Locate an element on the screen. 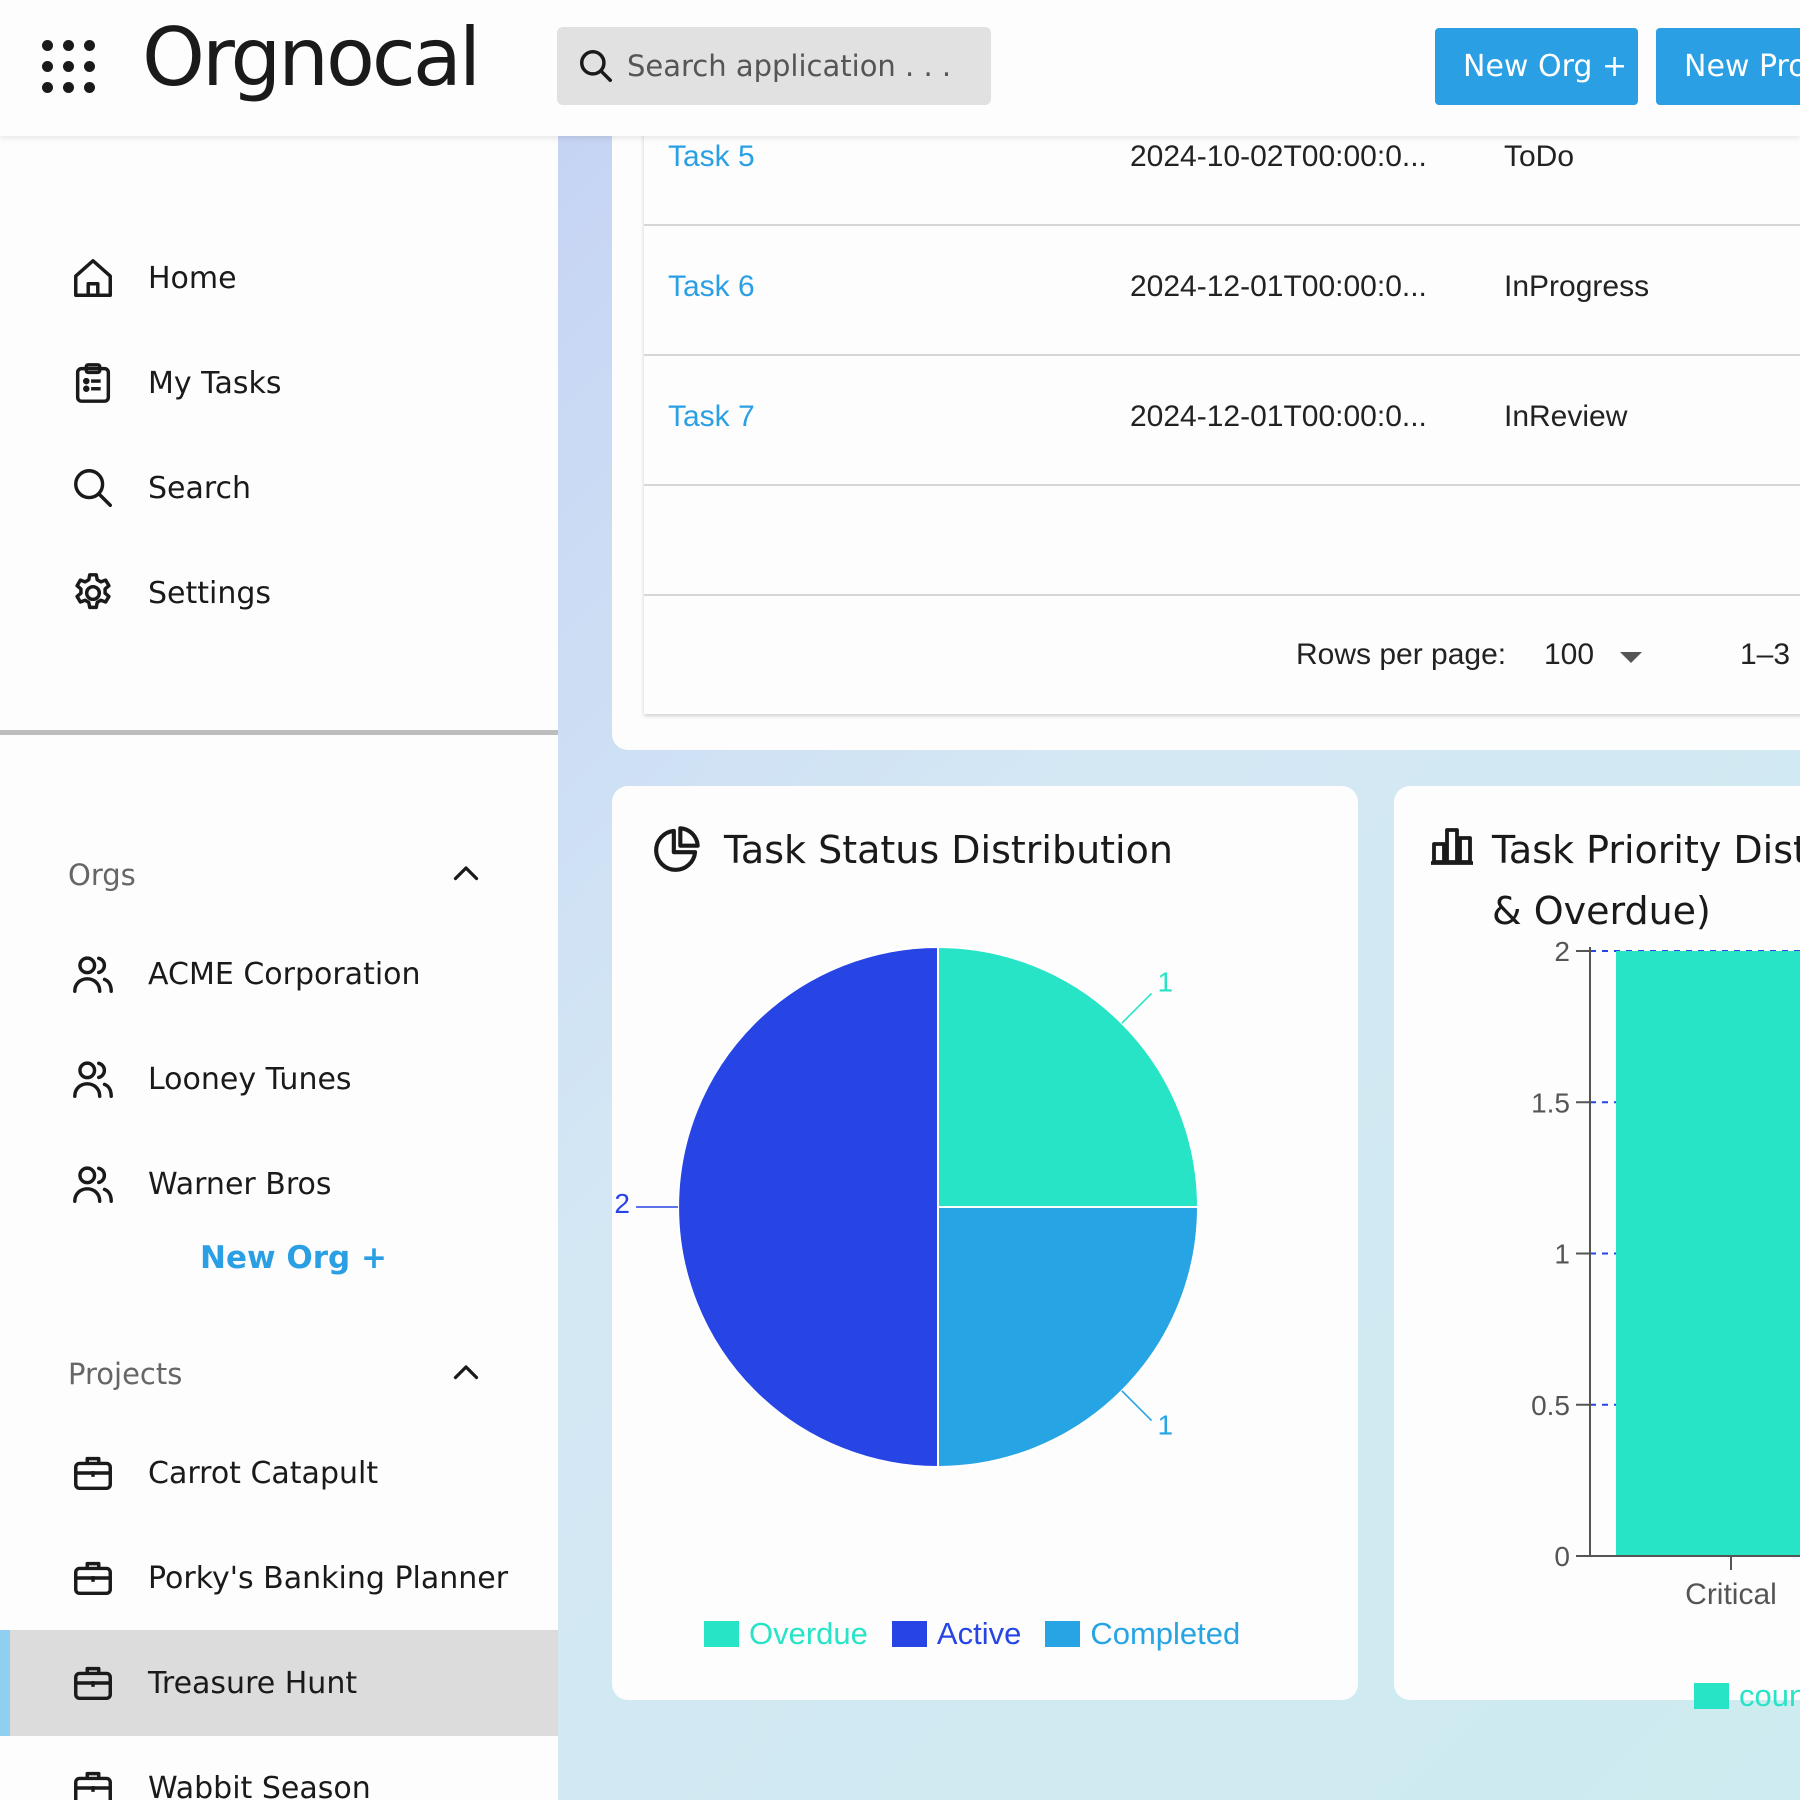 The image size is (1800, 1800). home-icon is located at coordinates (93, 278).